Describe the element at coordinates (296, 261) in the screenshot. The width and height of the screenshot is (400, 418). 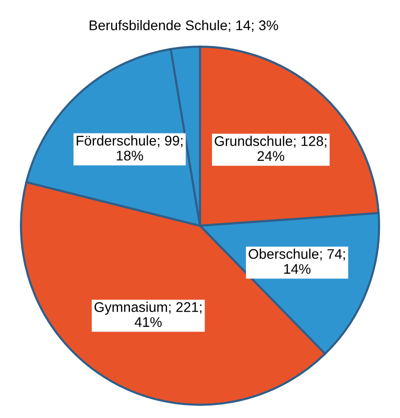
I see `slice-label: Oberschule; 74; 14%` at that location.